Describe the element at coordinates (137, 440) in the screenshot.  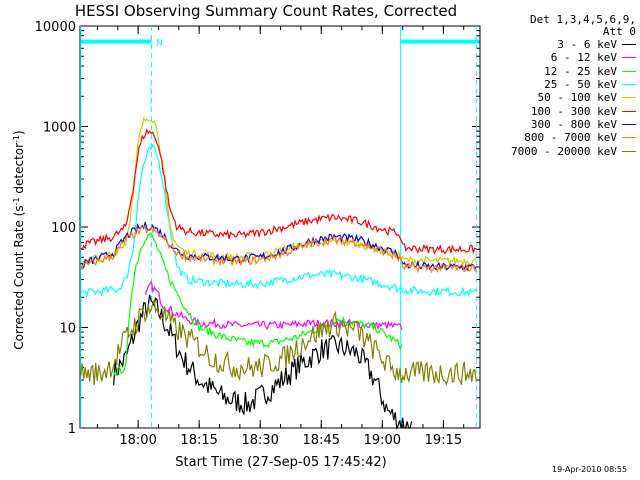
I see `x-tick-label: 18:00` at that location.